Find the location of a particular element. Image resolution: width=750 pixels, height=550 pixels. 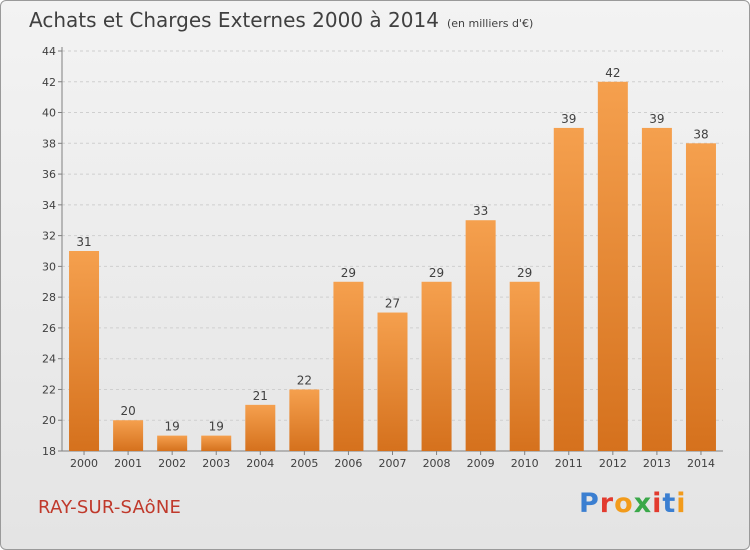

data-label-2011: 39 is located at coordinates (568, 119).